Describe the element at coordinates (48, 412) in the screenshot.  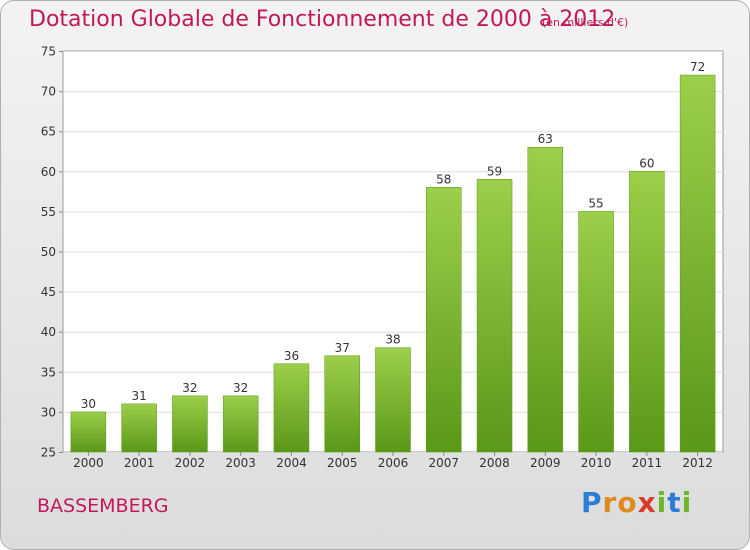
I see `y-tick-label: 30` at that location.